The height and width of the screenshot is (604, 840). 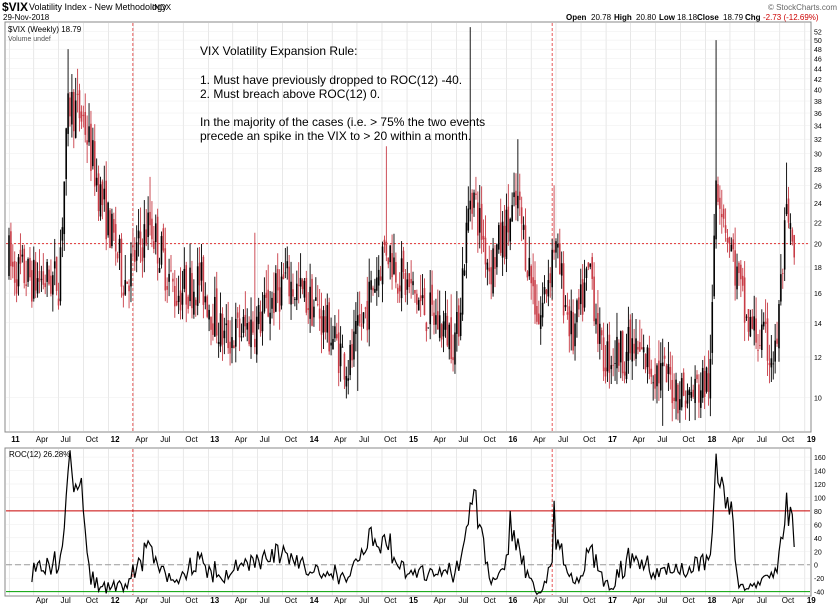 I want to click on close-value: 18.79, so click(x=733, y=17).